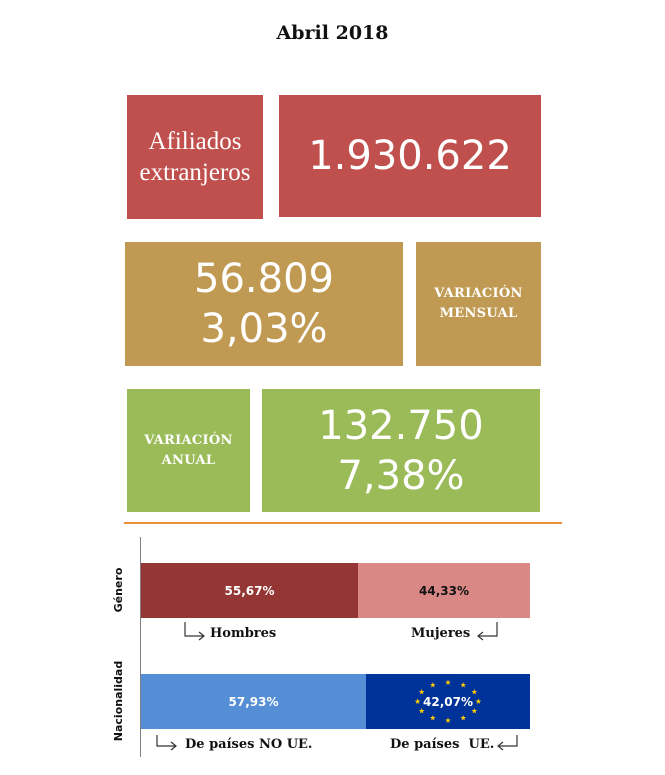  I want to click on page-title: Abril 2018, so click(332, 33).